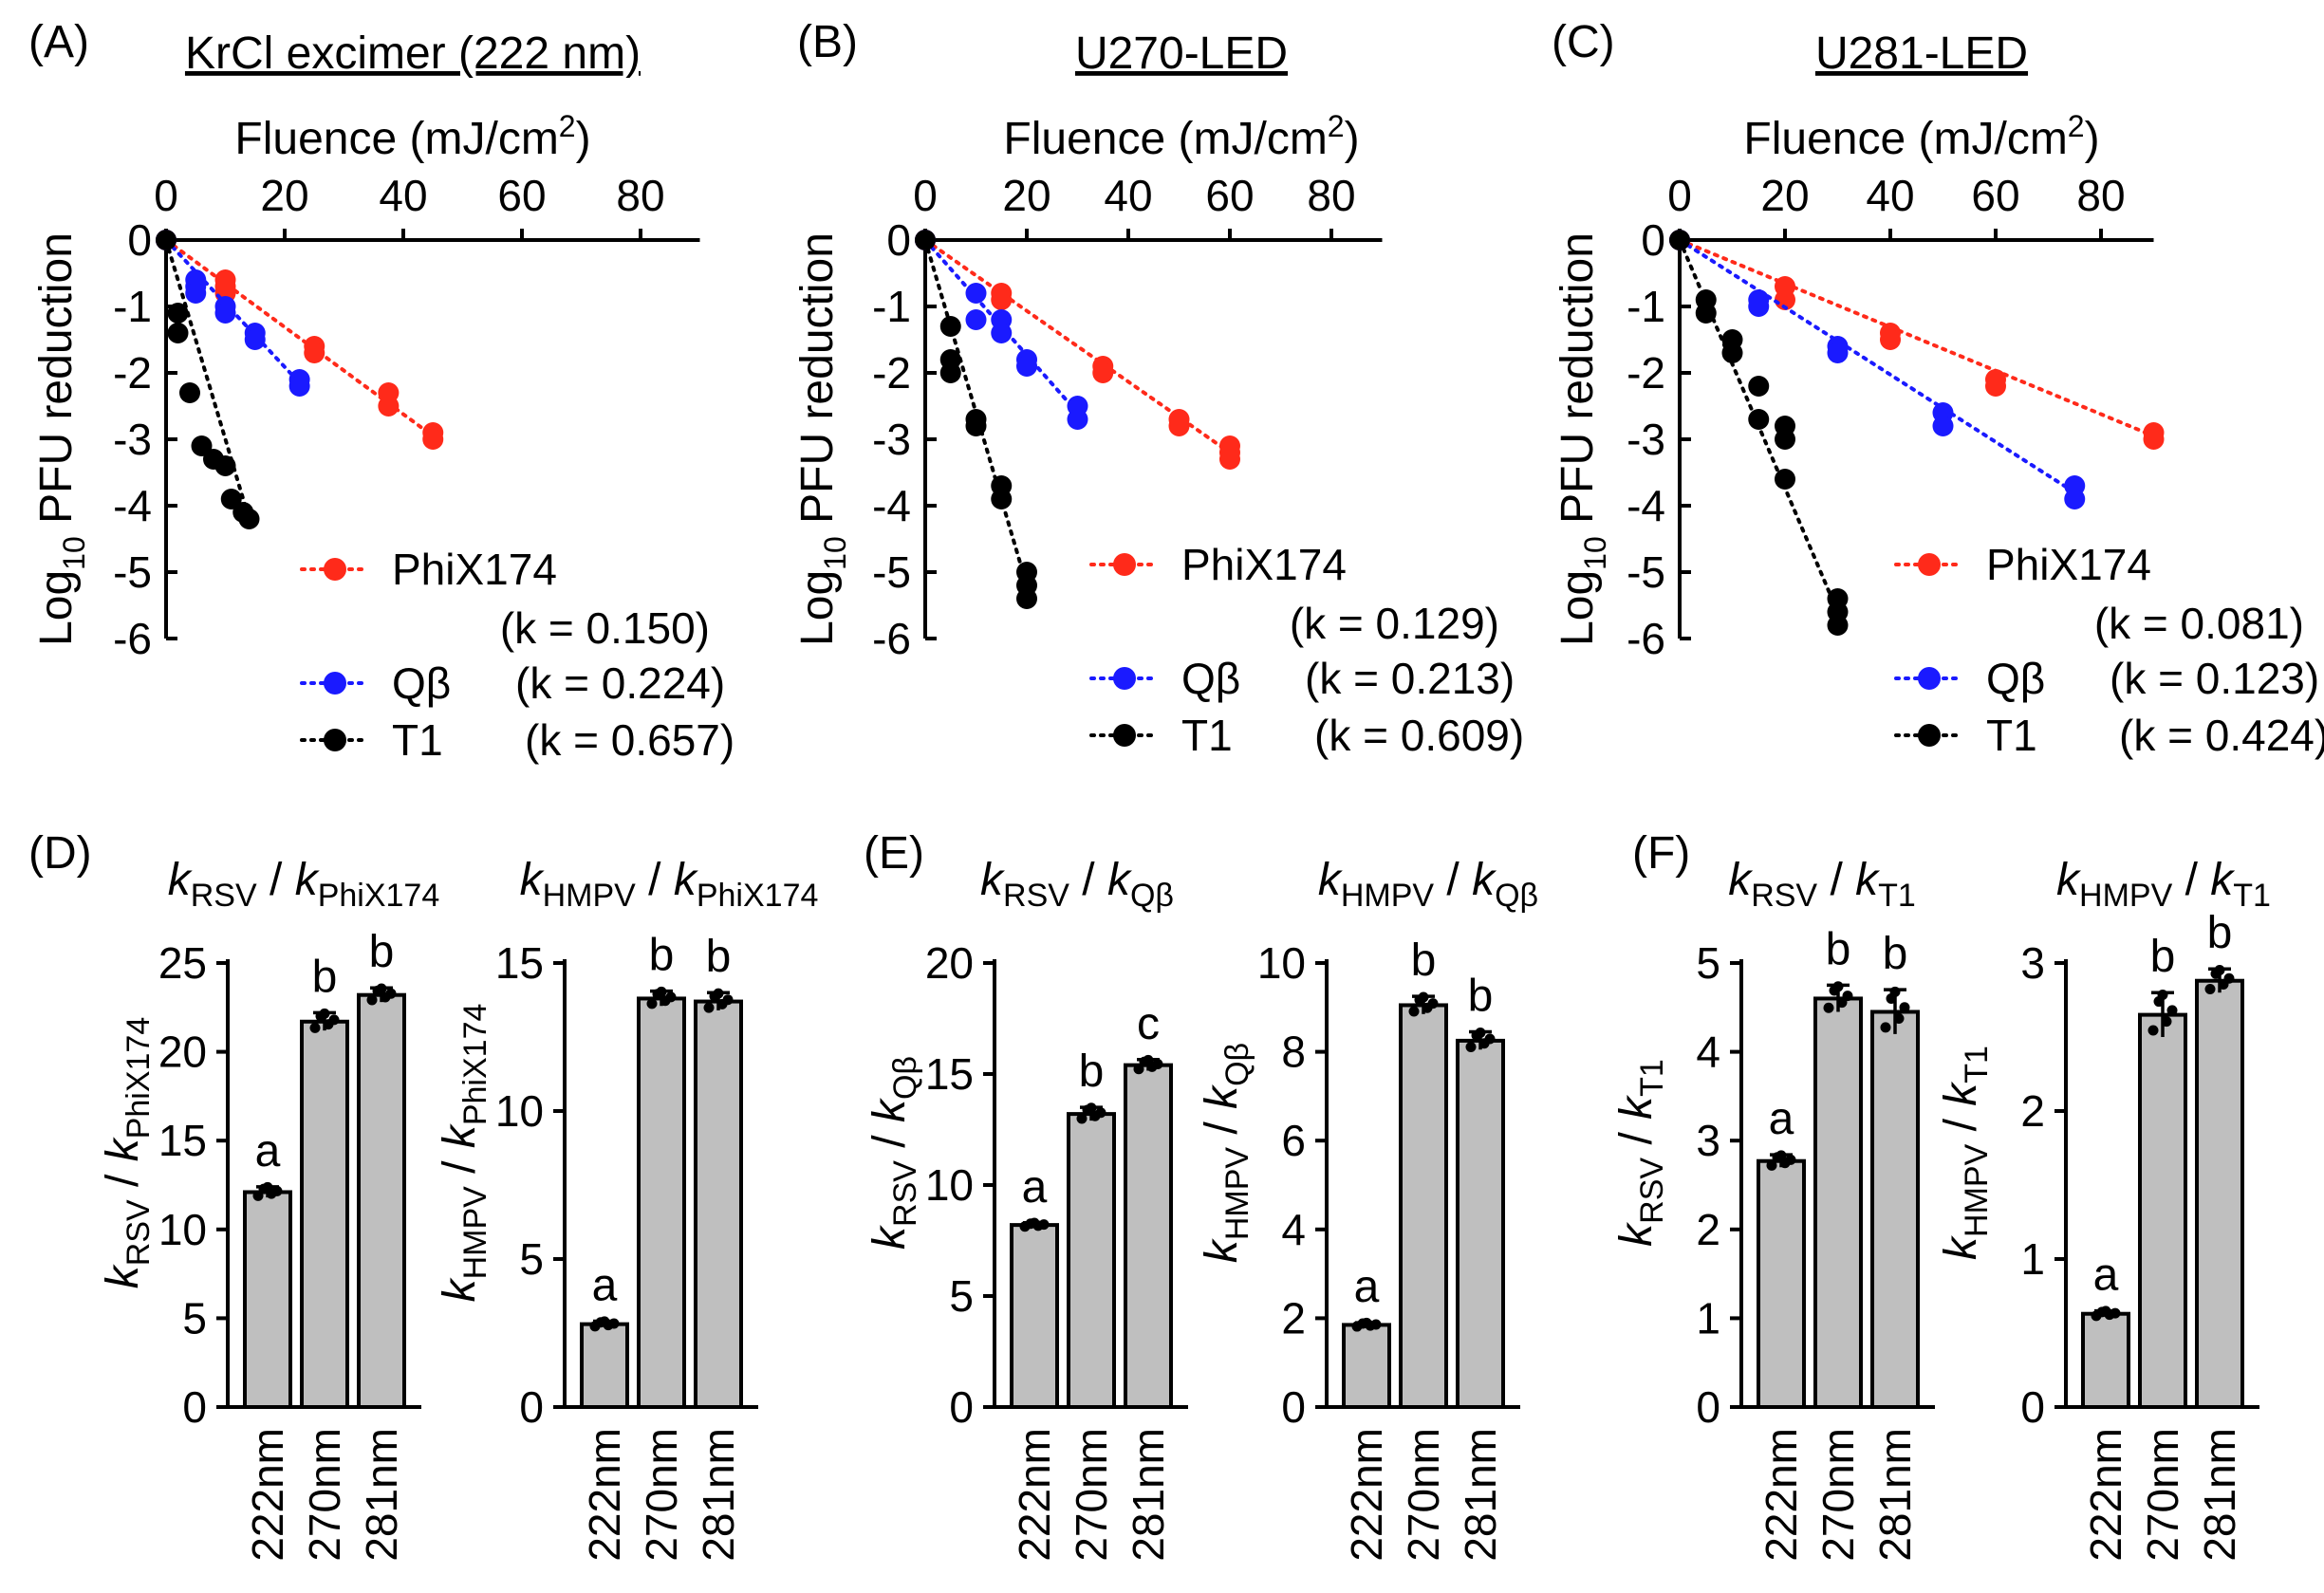  I want to click on series-phix174: PhiX174 (k = 0.150), so click(433, 441).